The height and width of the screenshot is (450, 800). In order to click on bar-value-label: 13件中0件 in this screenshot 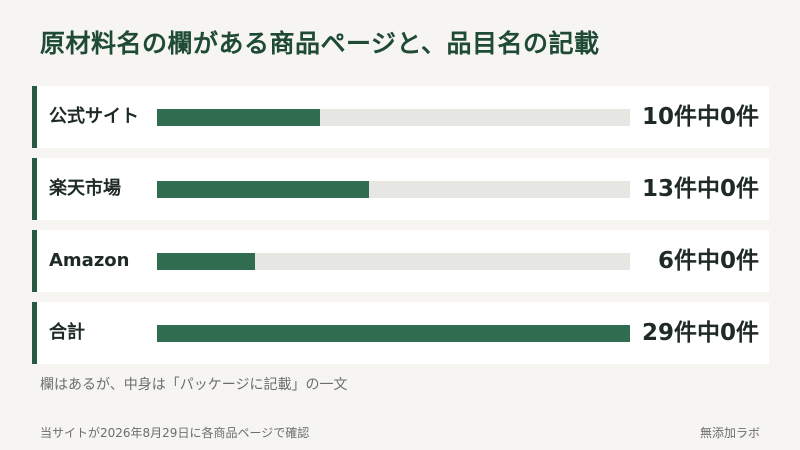, I will do `click(700, 189)`.